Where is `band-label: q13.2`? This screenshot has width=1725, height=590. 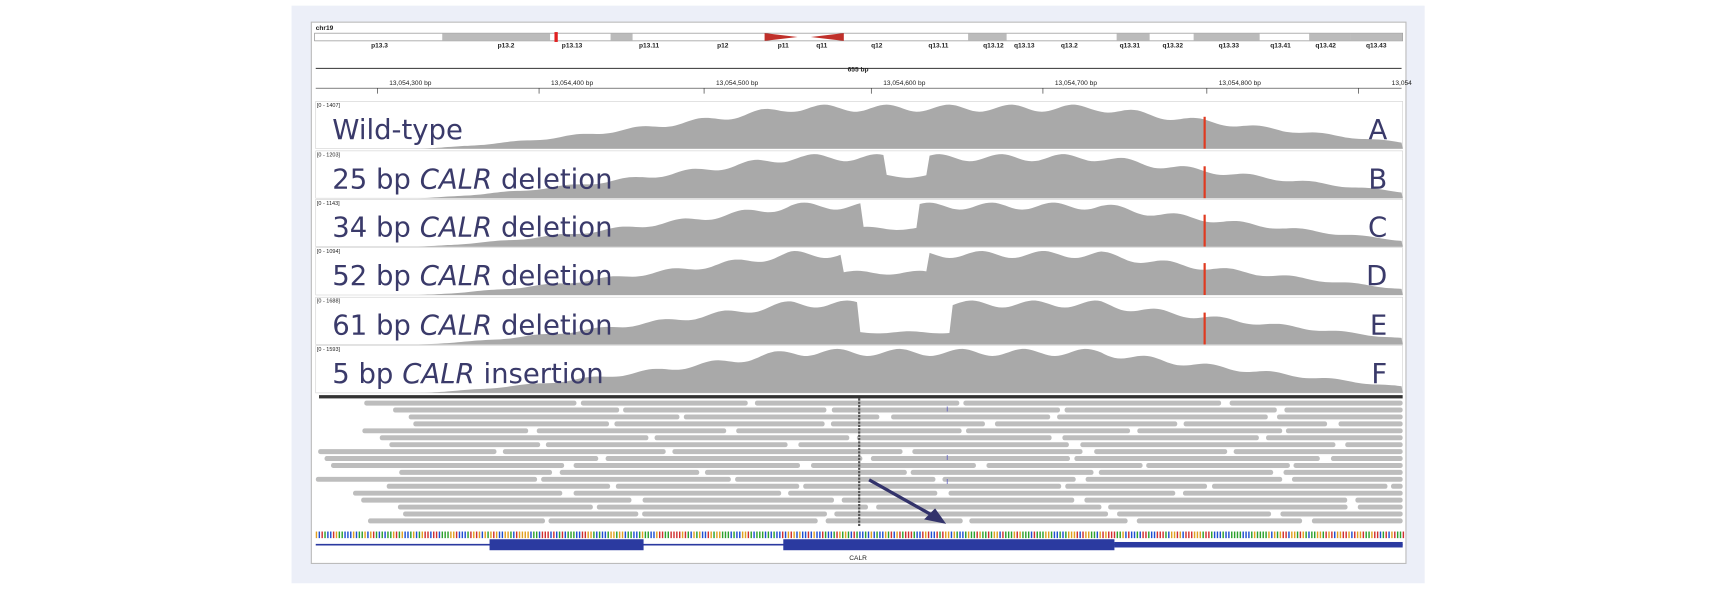
band-label: q13.2 is located at coordinates (1069, 45).